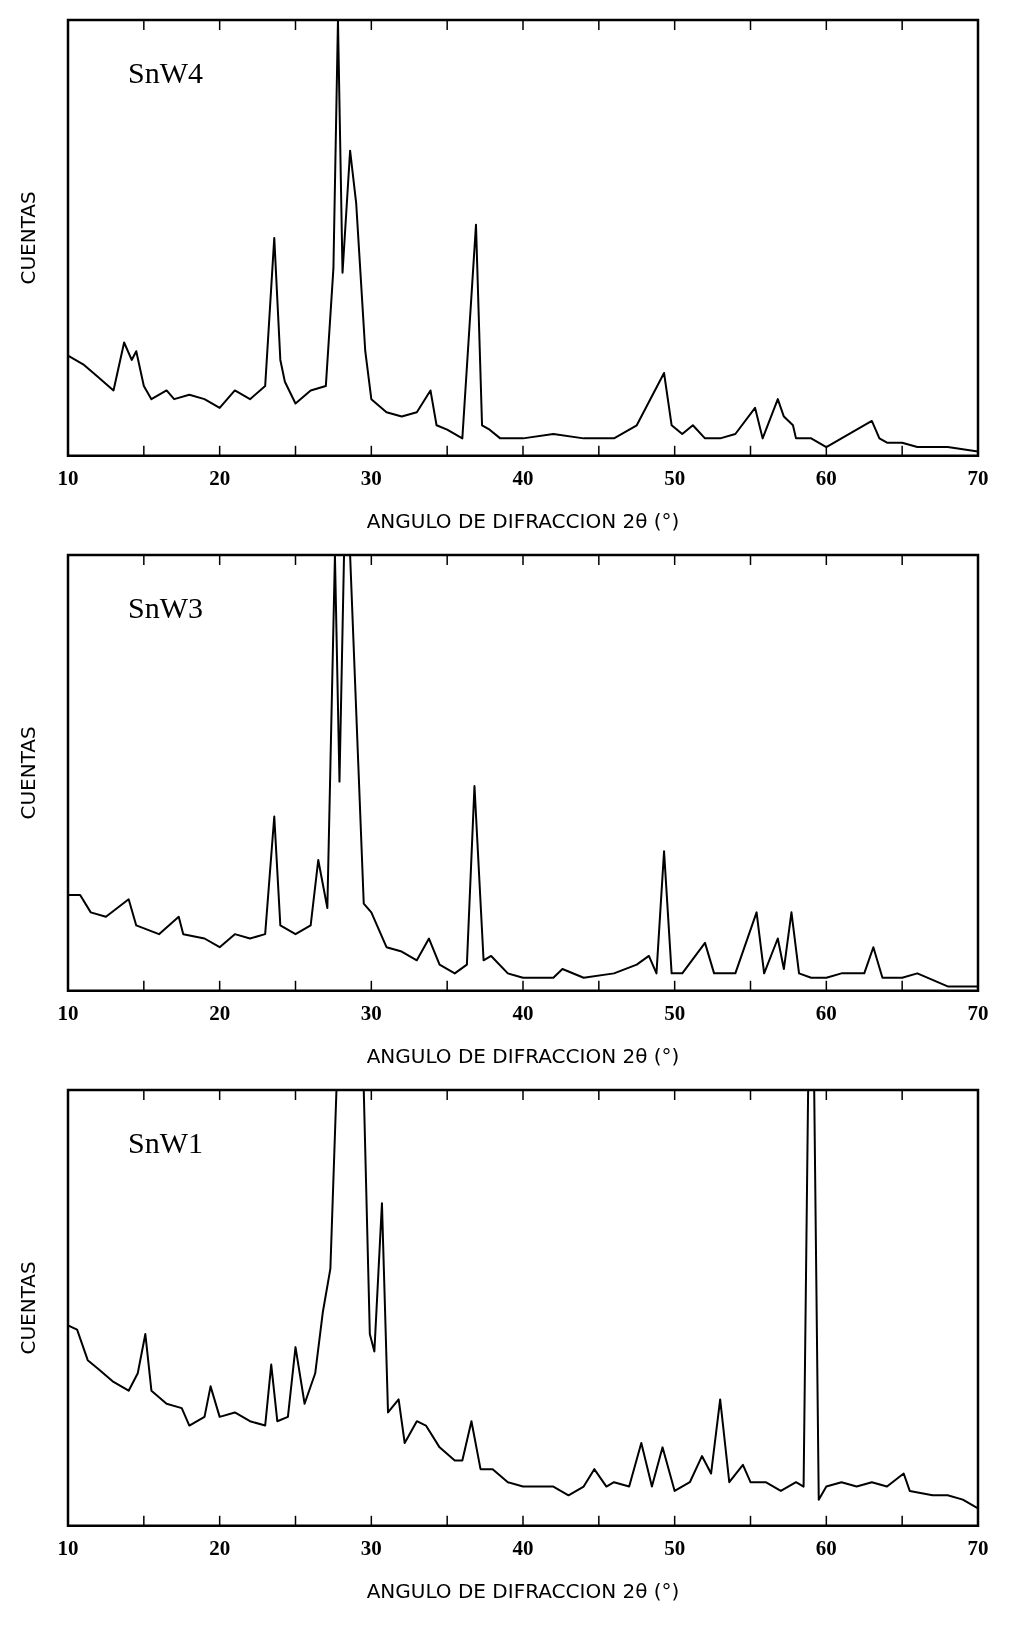 The image size is (1032, 1641). Describe the element at coordinates (165, 72) in the screenshot. I see `annotation: SnW4` at that location.